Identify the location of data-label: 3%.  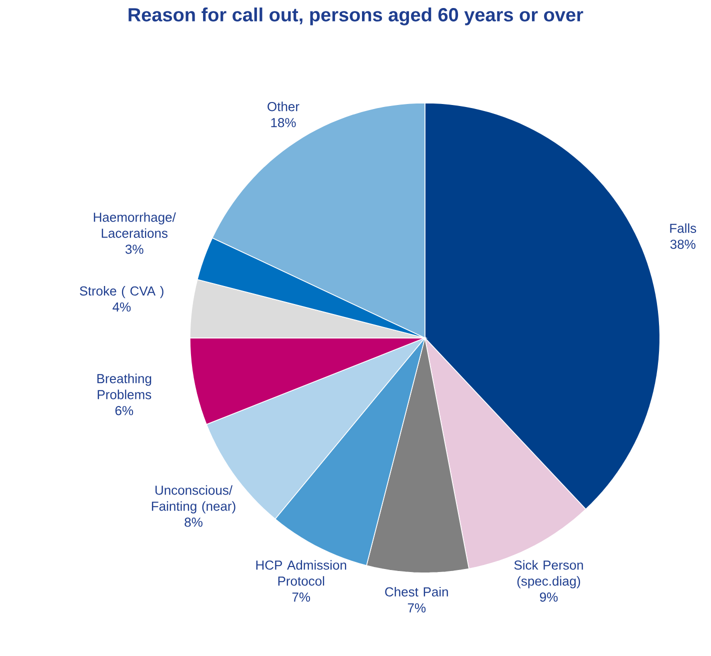
(134, 249).